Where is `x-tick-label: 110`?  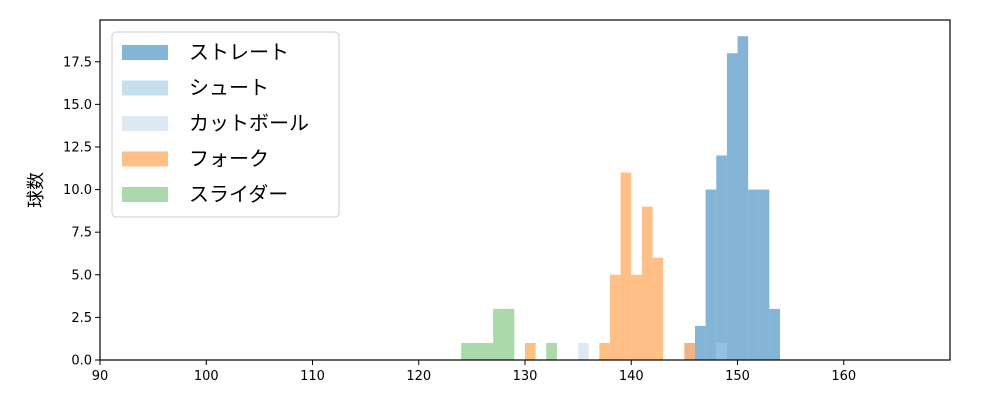
x-tick-label: 110 is located at coordinates (312, 376).